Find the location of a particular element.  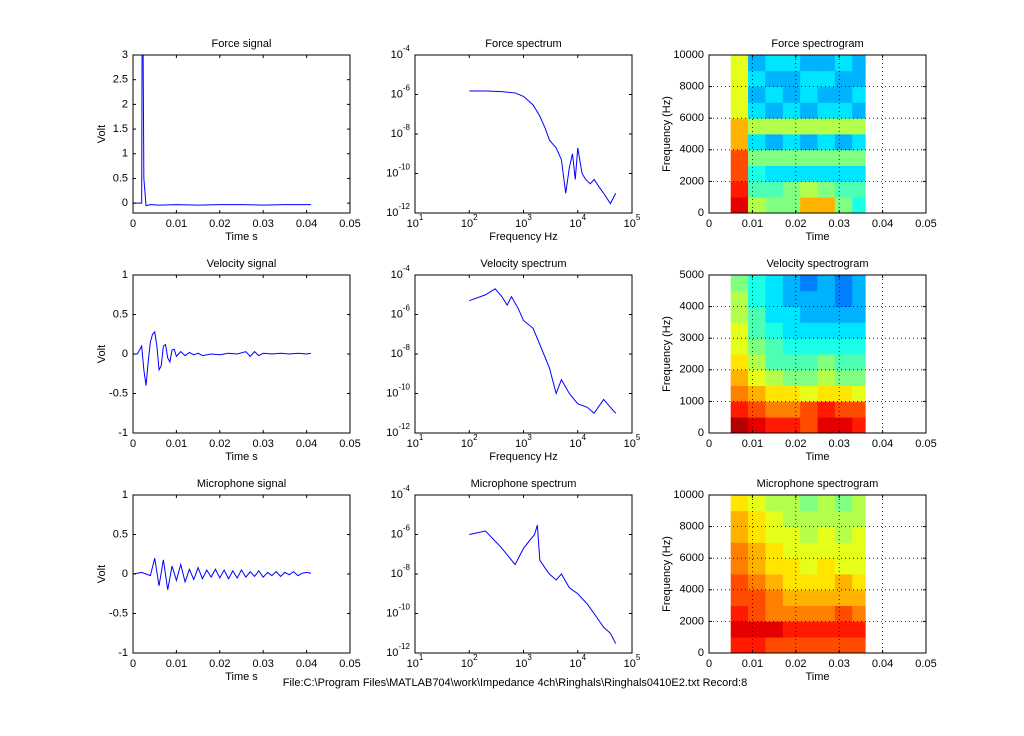

tick-exponent: -12 is located at coordinates (404, 206).